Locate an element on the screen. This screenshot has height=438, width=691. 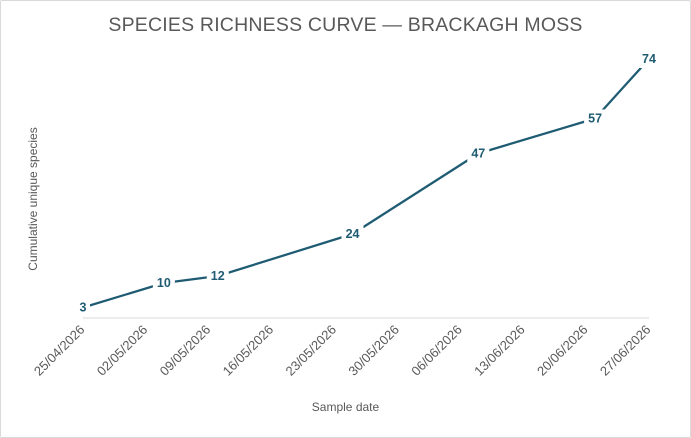
x-tick-label: 16/05/2026 is located at coordinates (248, 350).